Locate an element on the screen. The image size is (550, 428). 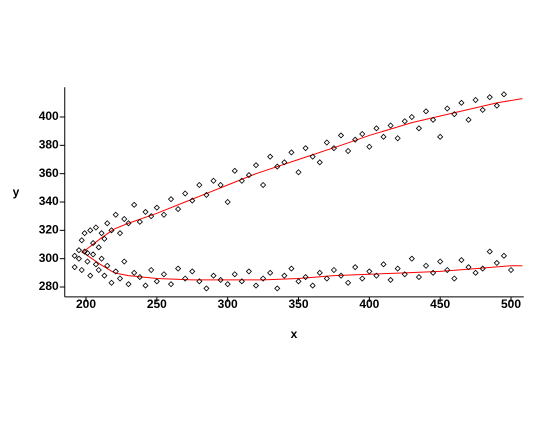
y-tick-label: 280 is located at coordinates (49, 286).